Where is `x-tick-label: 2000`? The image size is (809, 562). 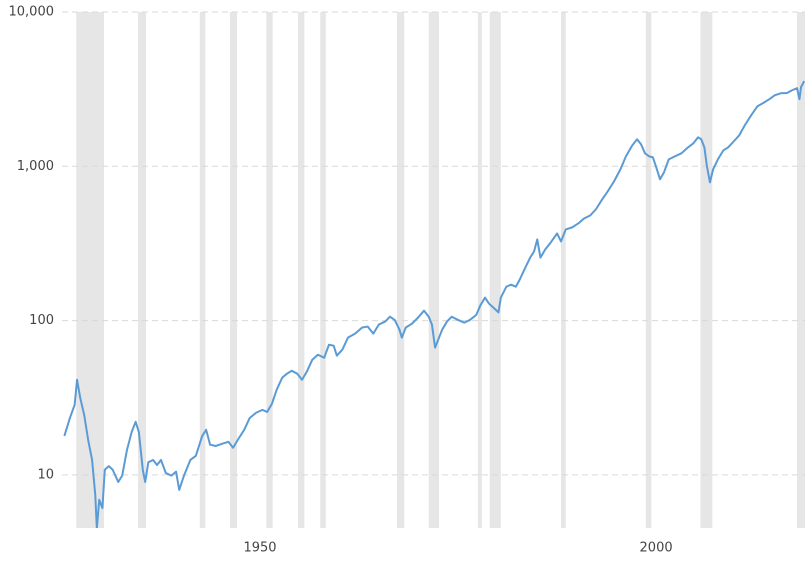
x-tick-label: 2000 is located at coordinates (656, 548).